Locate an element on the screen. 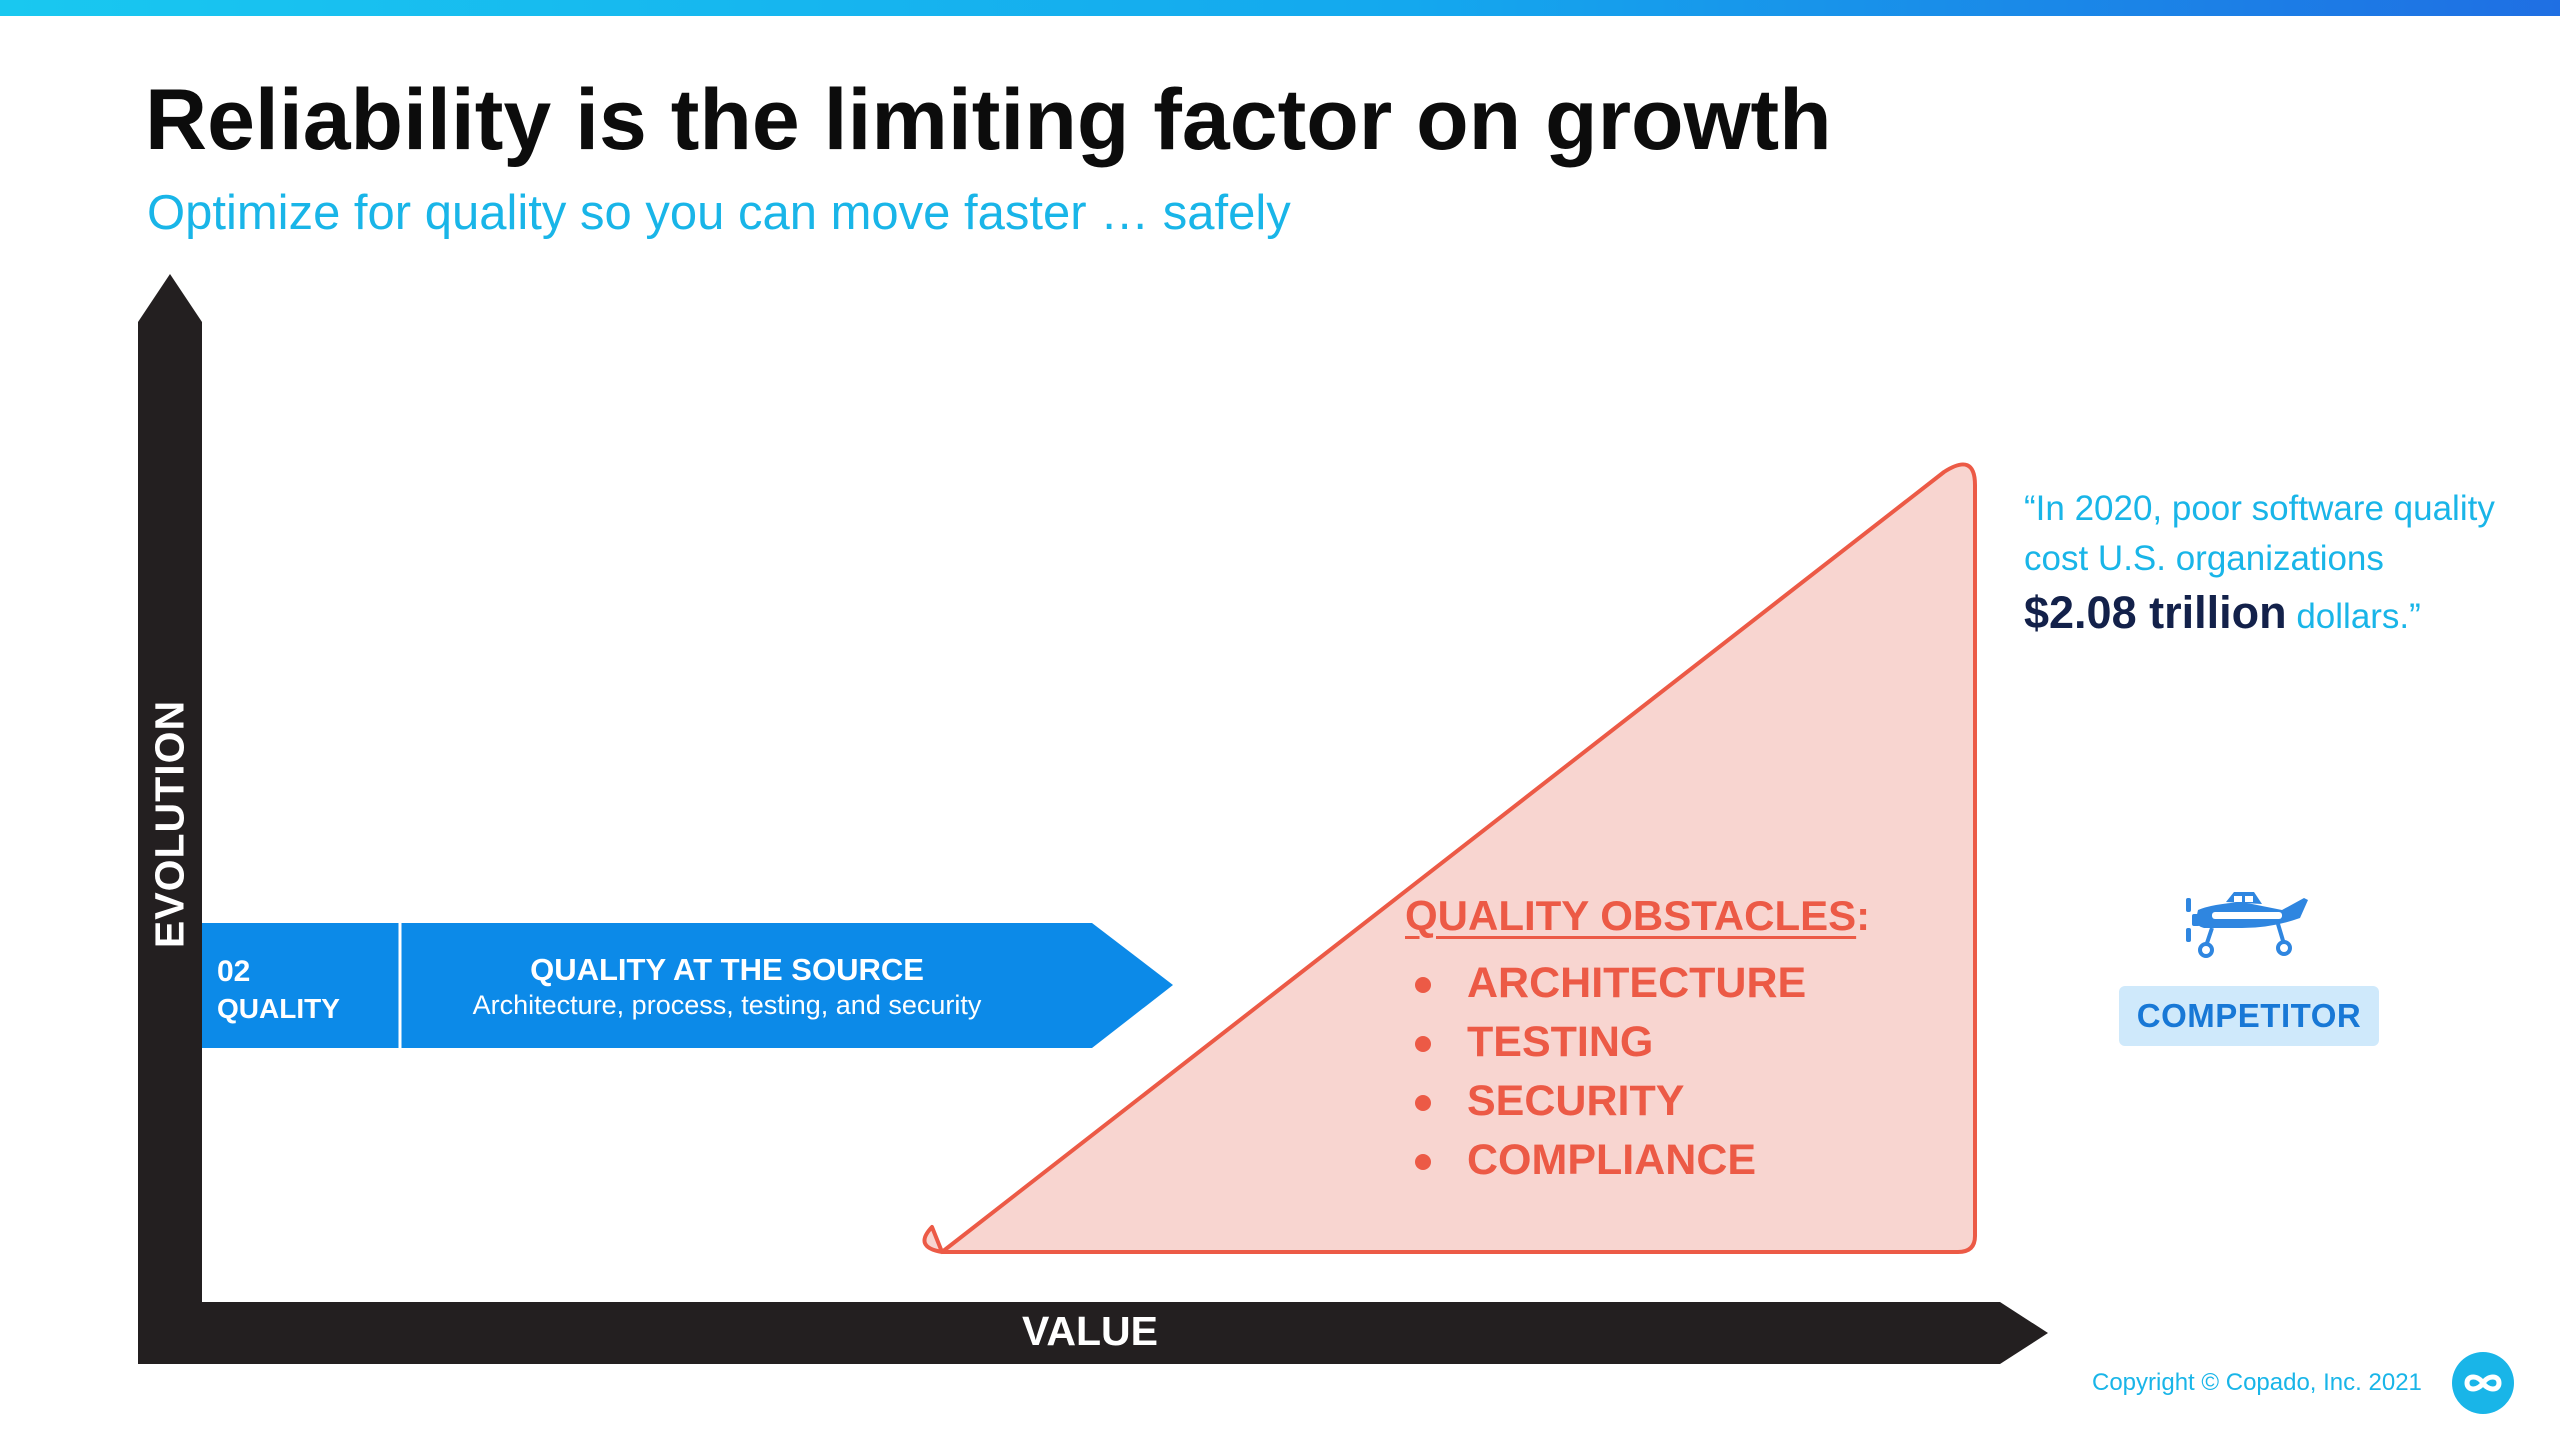 The width and height of the screenshot is (2560, 1440). stage-name: QUALITY is located at coordinates (278, 1008).